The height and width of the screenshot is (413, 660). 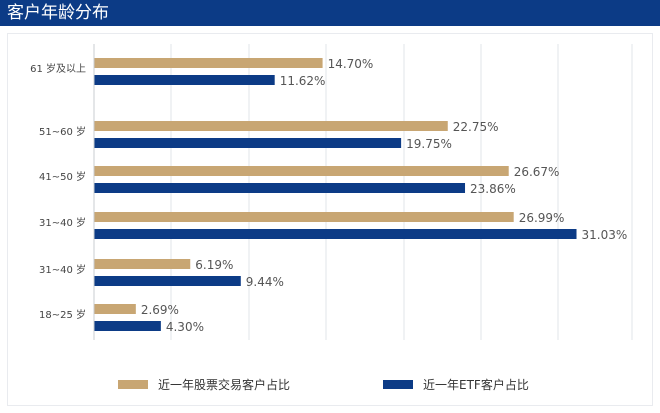 I want to click on data-label: 9.44%, so click(x=265, y=282).